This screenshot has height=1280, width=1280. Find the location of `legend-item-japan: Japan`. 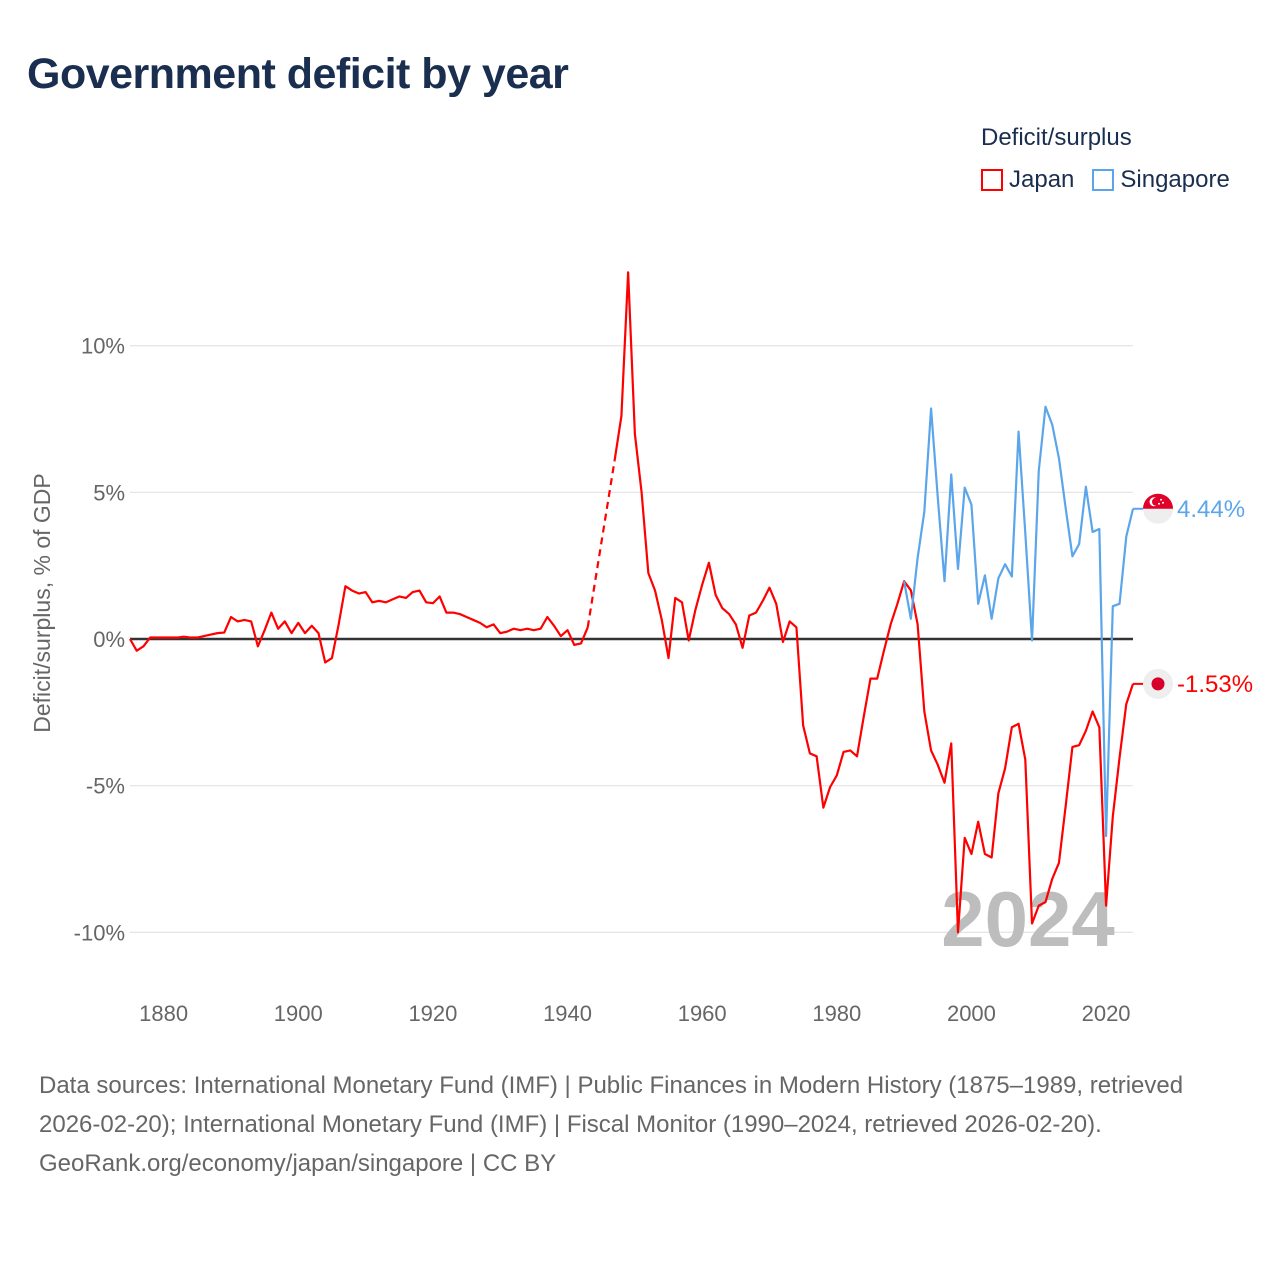

legend-item-japan: Japan is located at coordinates (1027, 180).